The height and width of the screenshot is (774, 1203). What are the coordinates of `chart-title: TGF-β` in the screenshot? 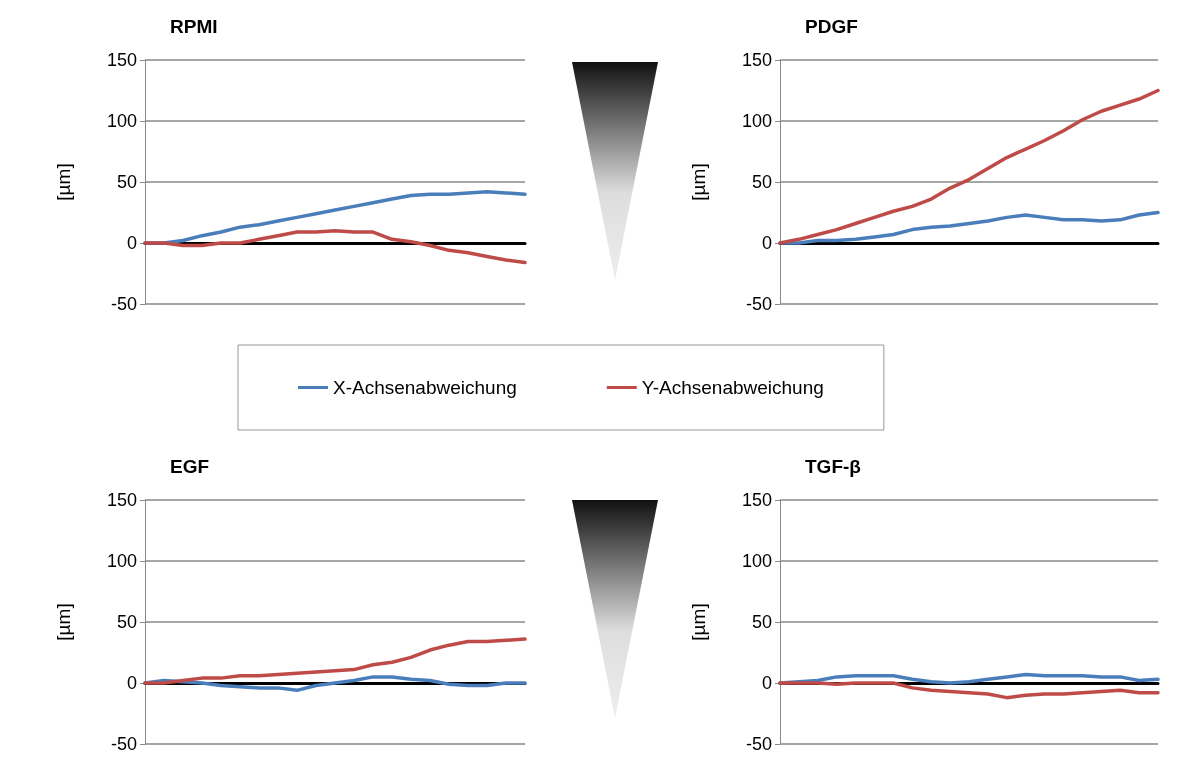 It's located at (833, 466).